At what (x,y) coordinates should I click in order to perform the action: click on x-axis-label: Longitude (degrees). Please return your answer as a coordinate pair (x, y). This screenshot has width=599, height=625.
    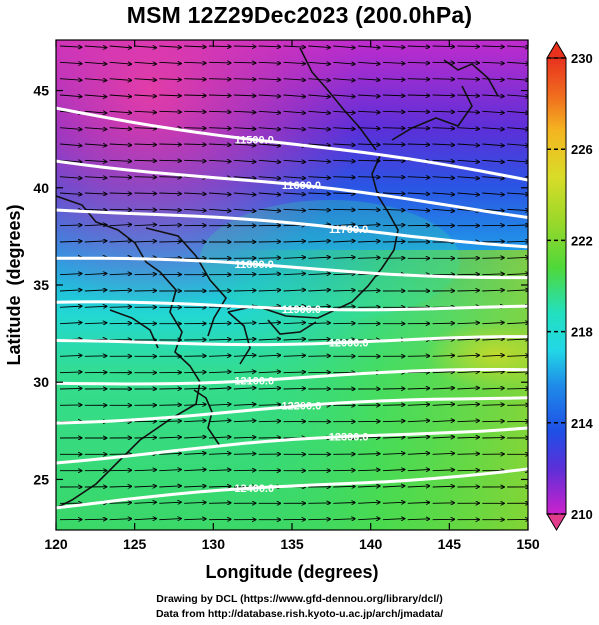
    Looking at the image, I should click on (291, 572).